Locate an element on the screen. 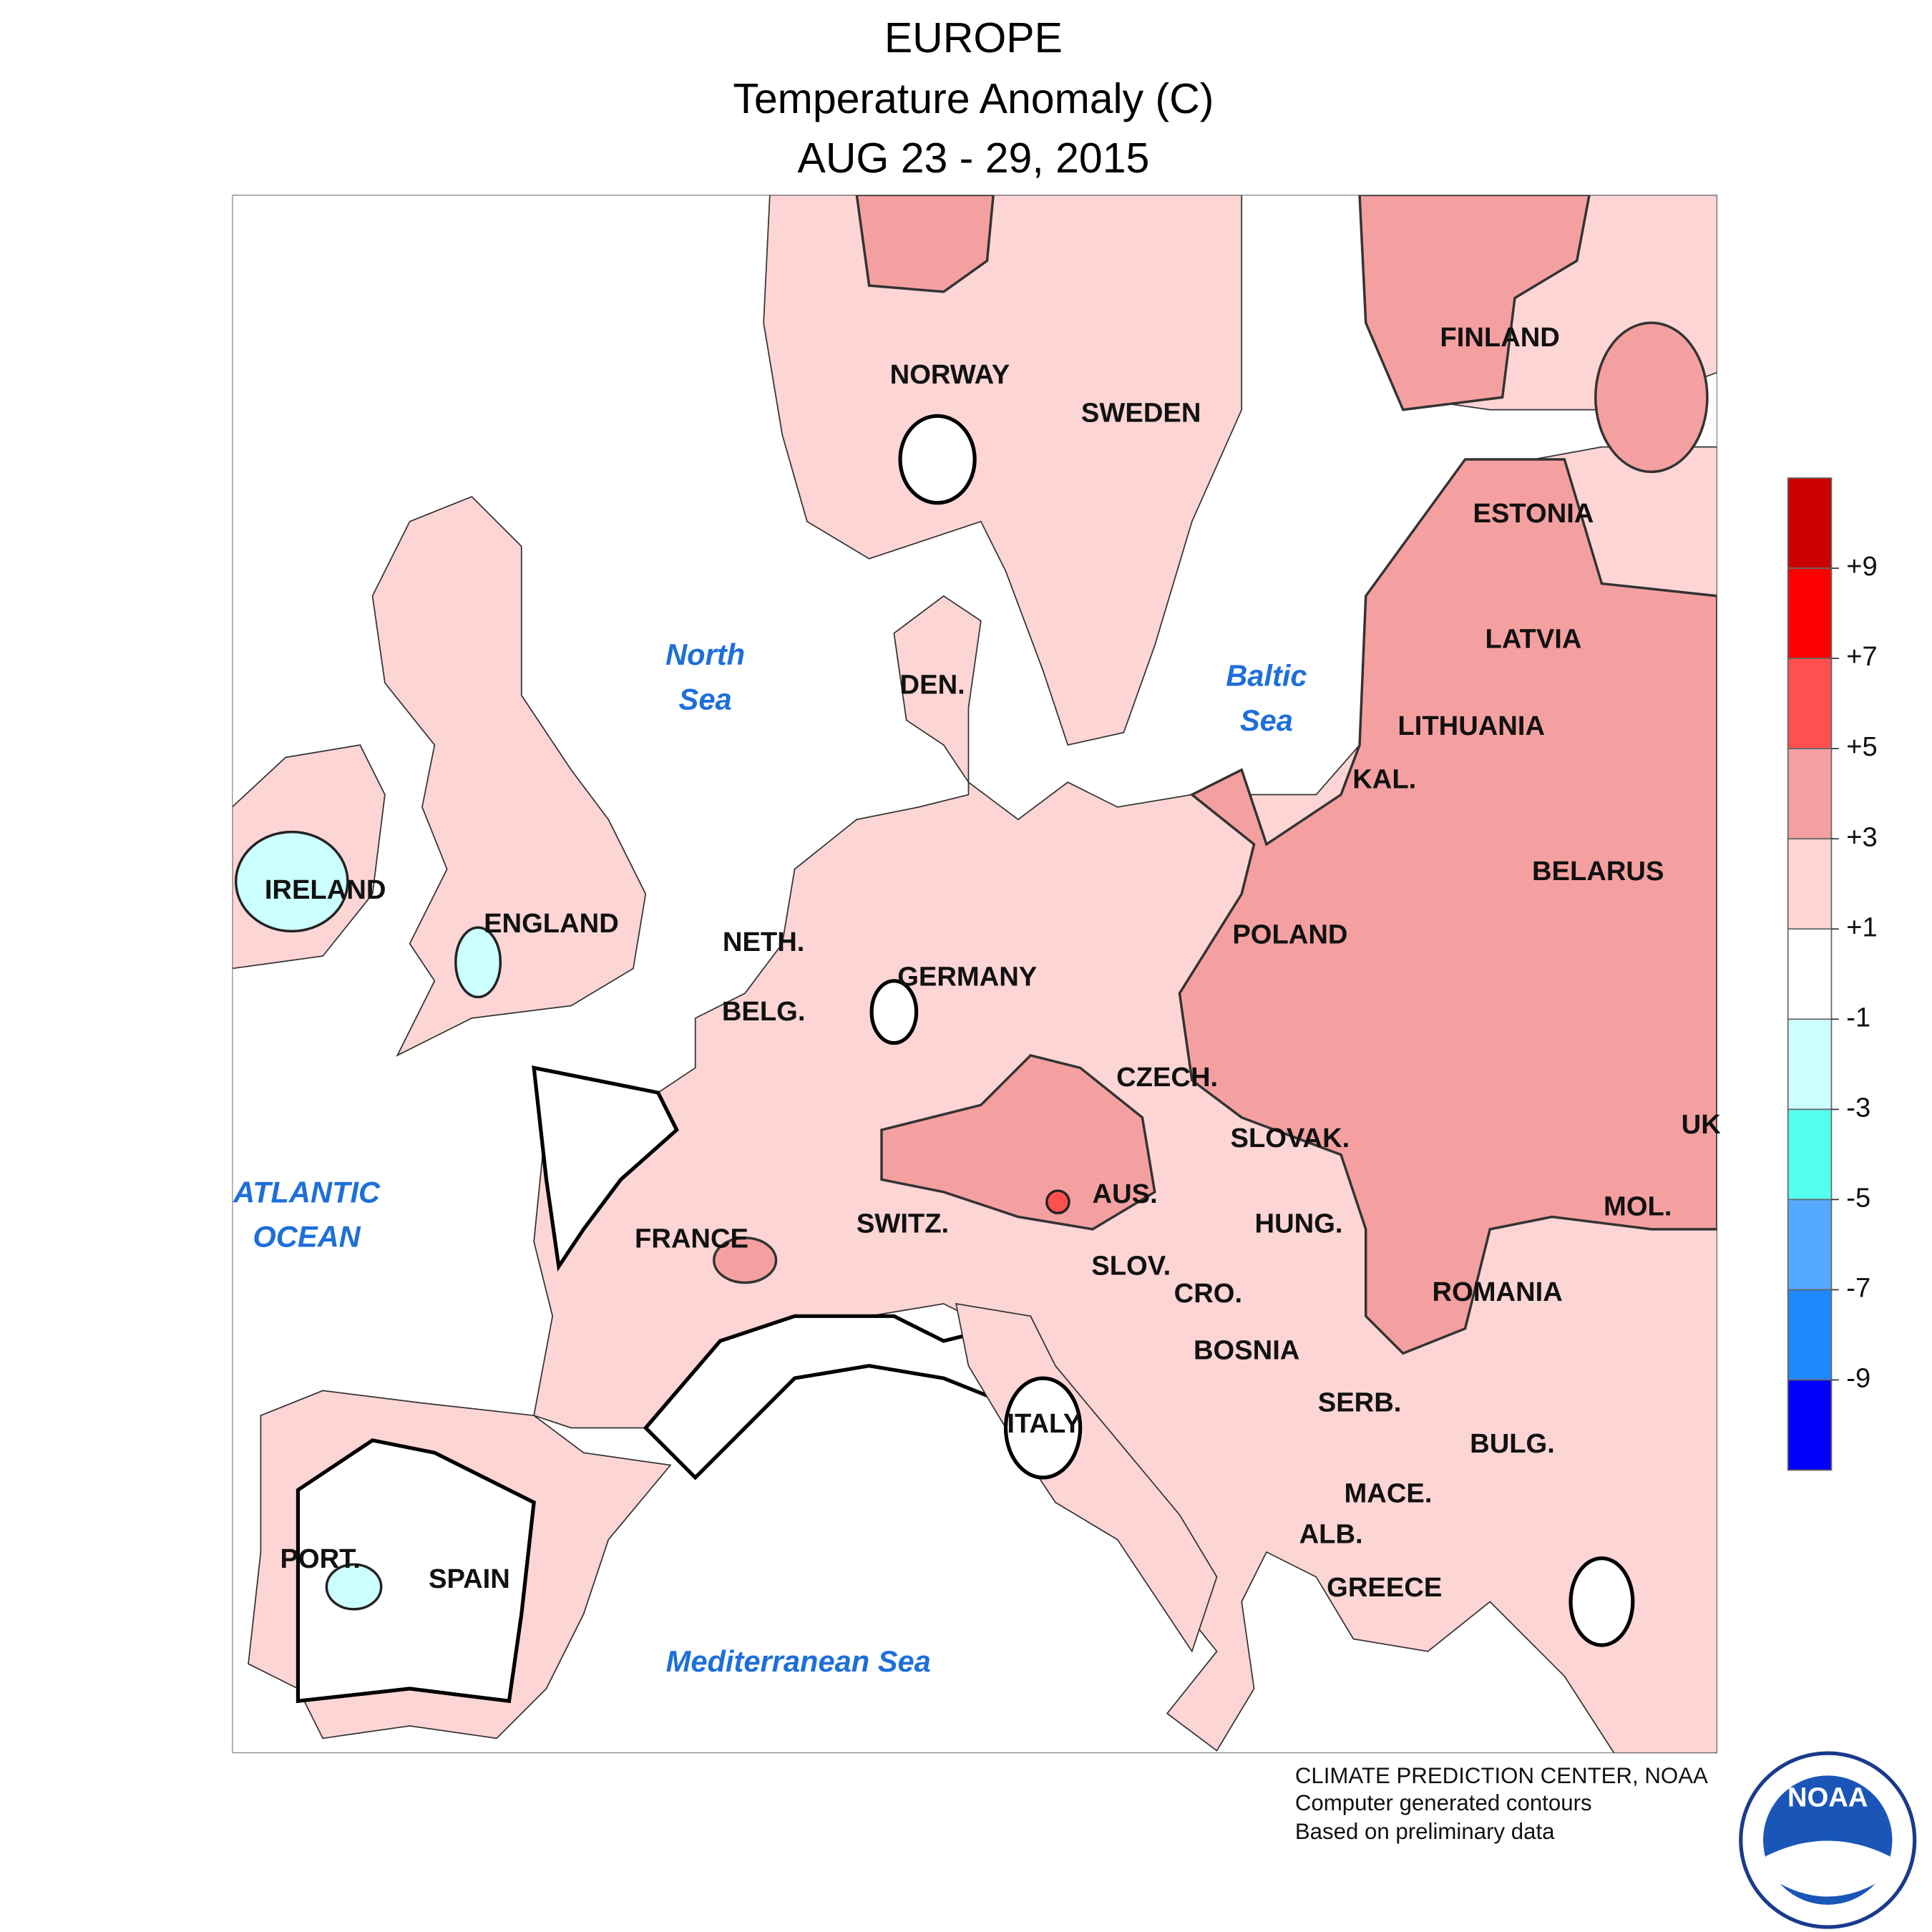 The width and height of the screenshot is (1932, 1932). country-label: LITHUANIA is located at coordinates (1471, 726).